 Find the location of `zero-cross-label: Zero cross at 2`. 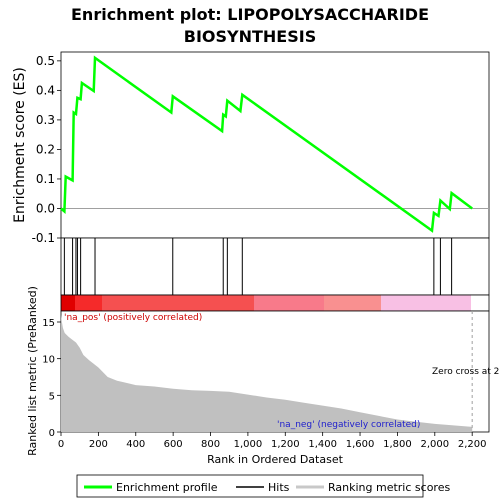

zero-cross-label: Zero cross at 2 is located at coordinates (465, 372).